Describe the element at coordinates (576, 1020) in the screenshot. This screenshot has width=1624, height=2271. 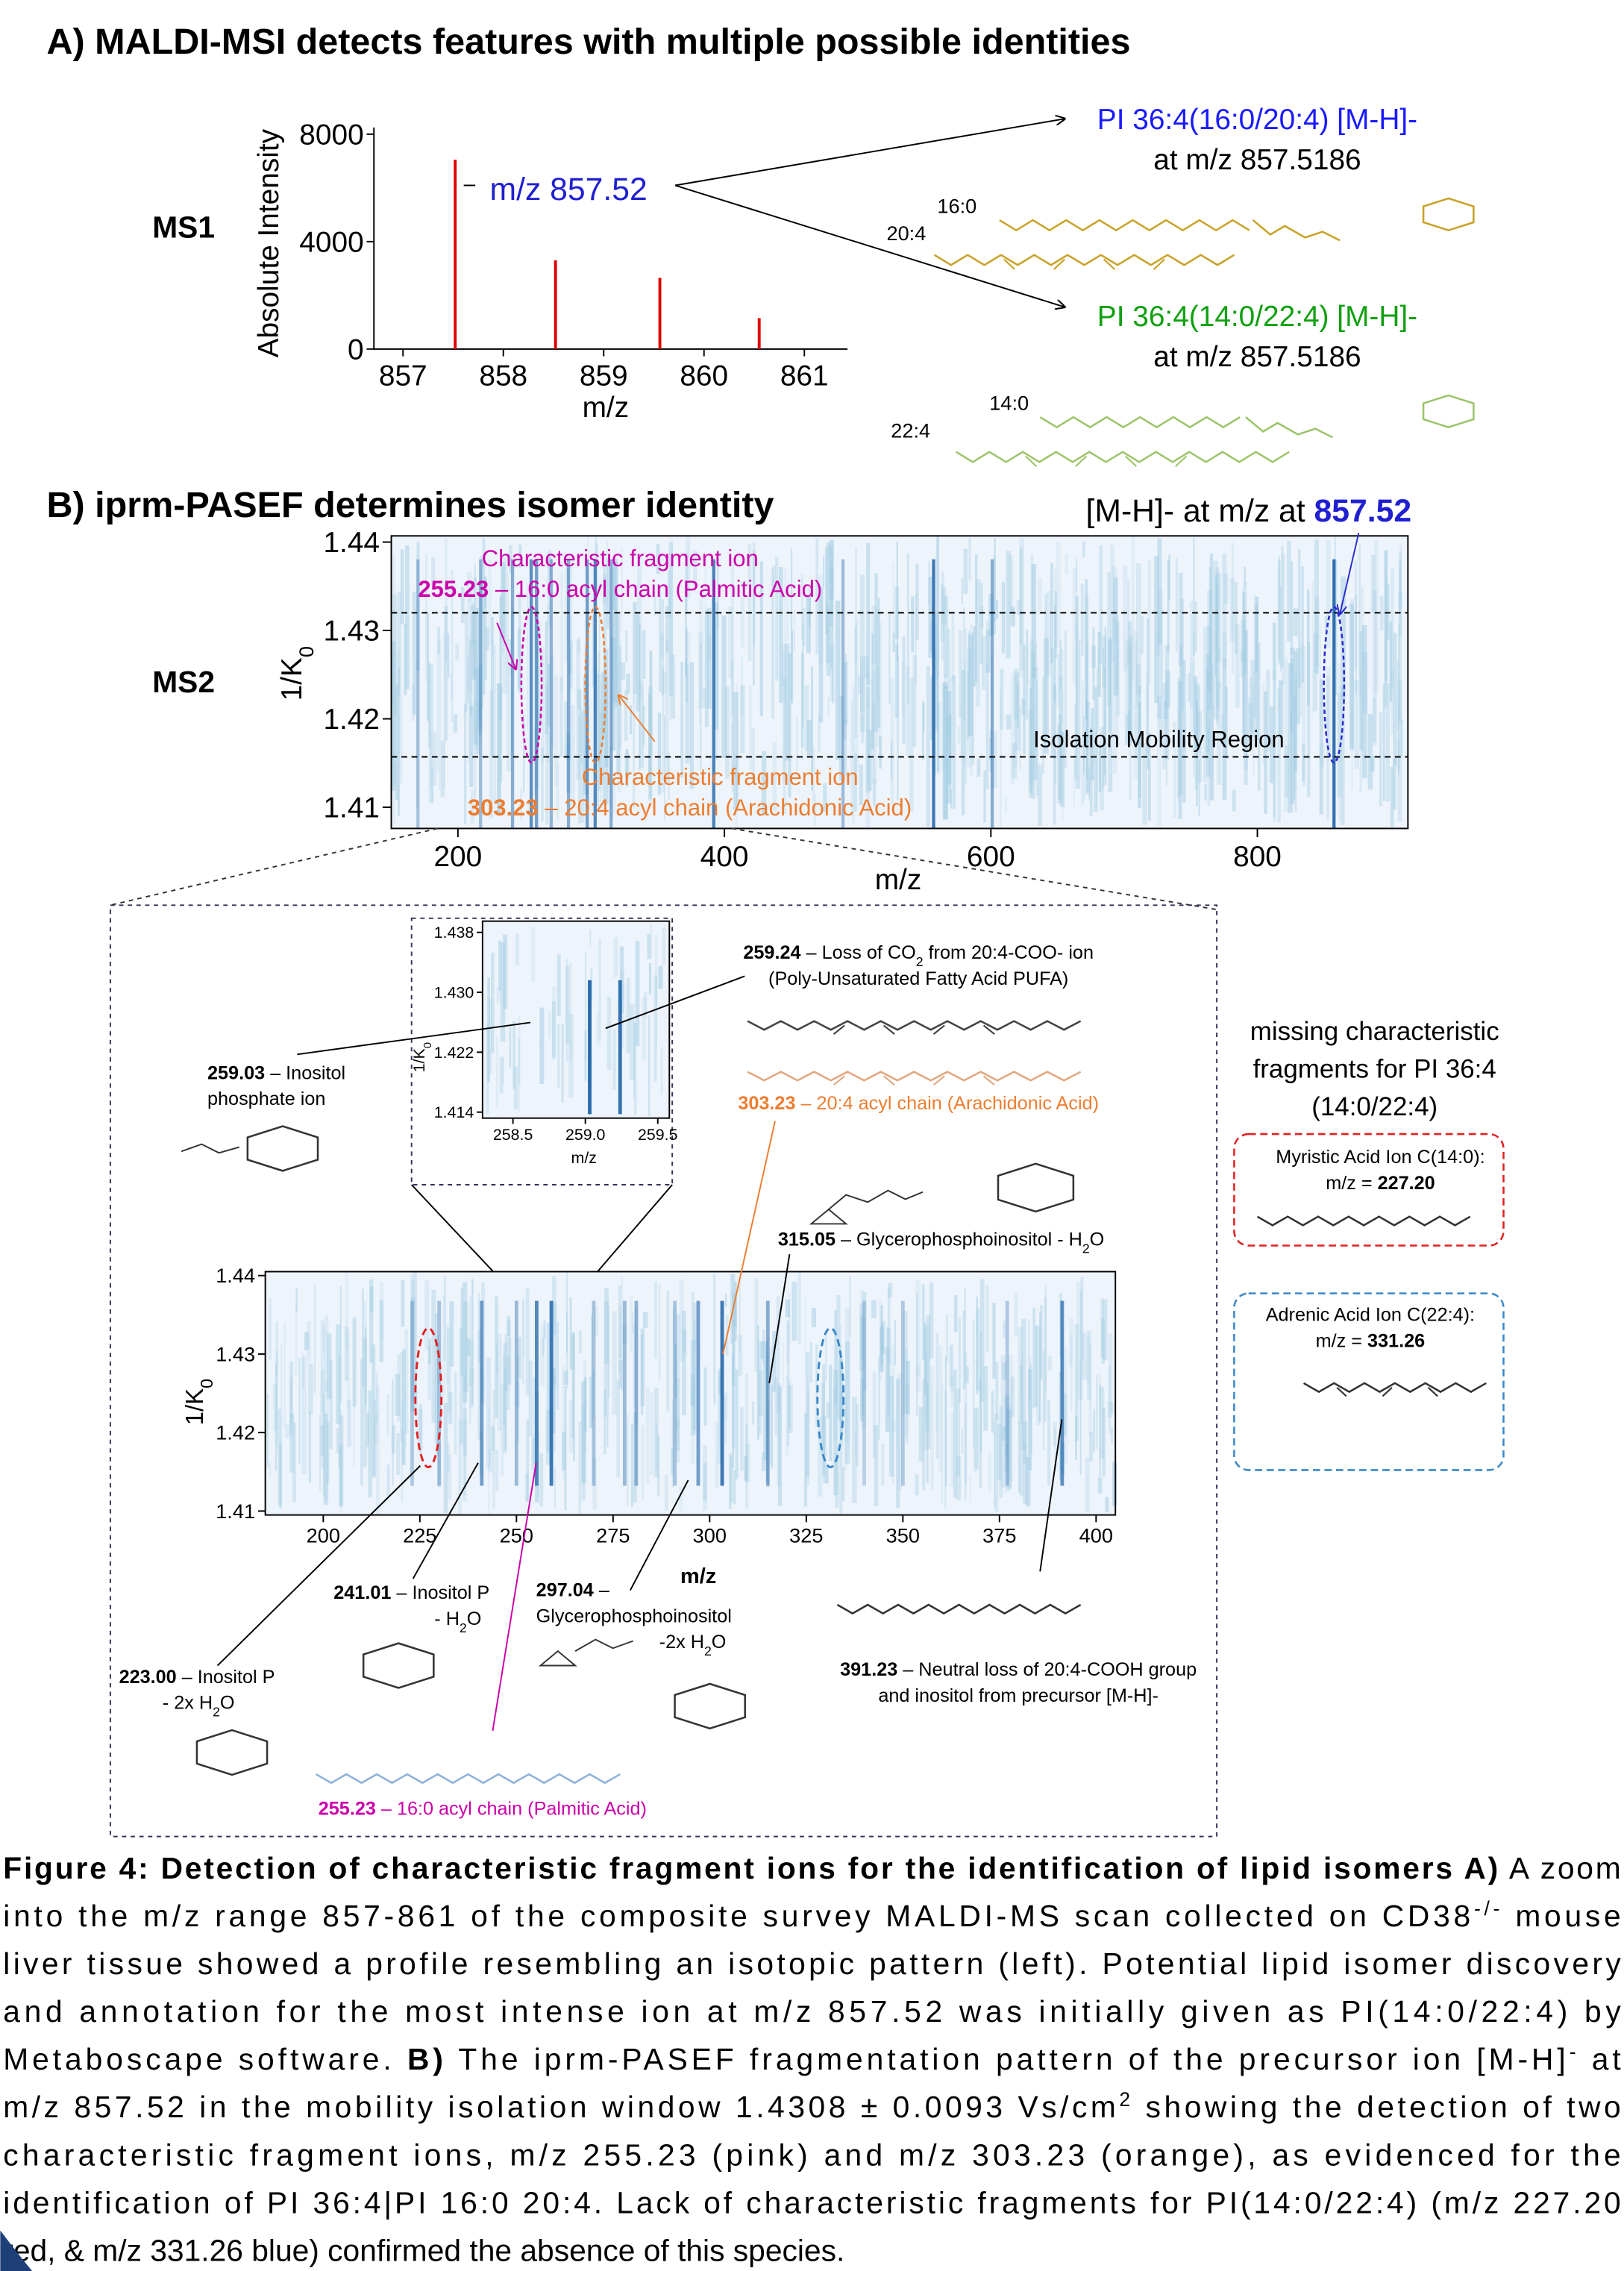
I see `plot-frame` at that location.